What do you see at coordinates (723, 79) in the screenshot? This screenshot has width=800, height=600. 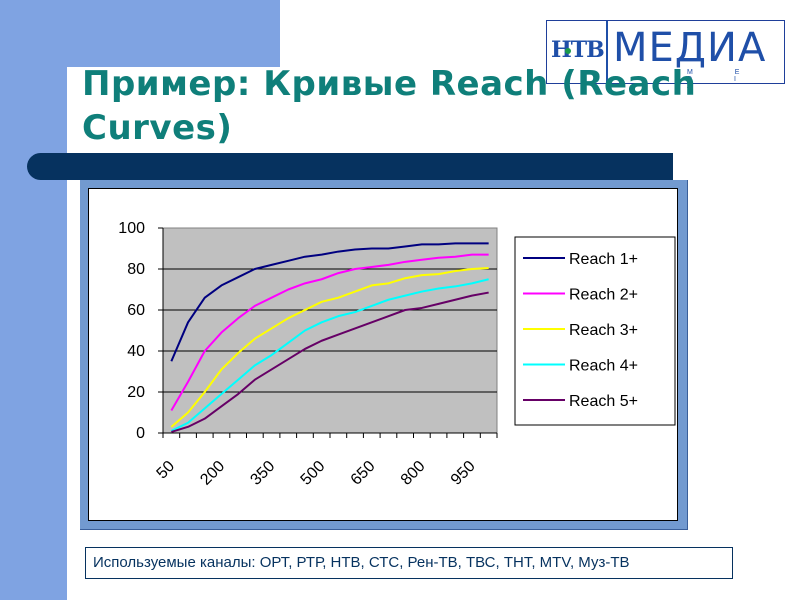 I see `logo-subtext: M E D I A` at bounding box center [723, 79].